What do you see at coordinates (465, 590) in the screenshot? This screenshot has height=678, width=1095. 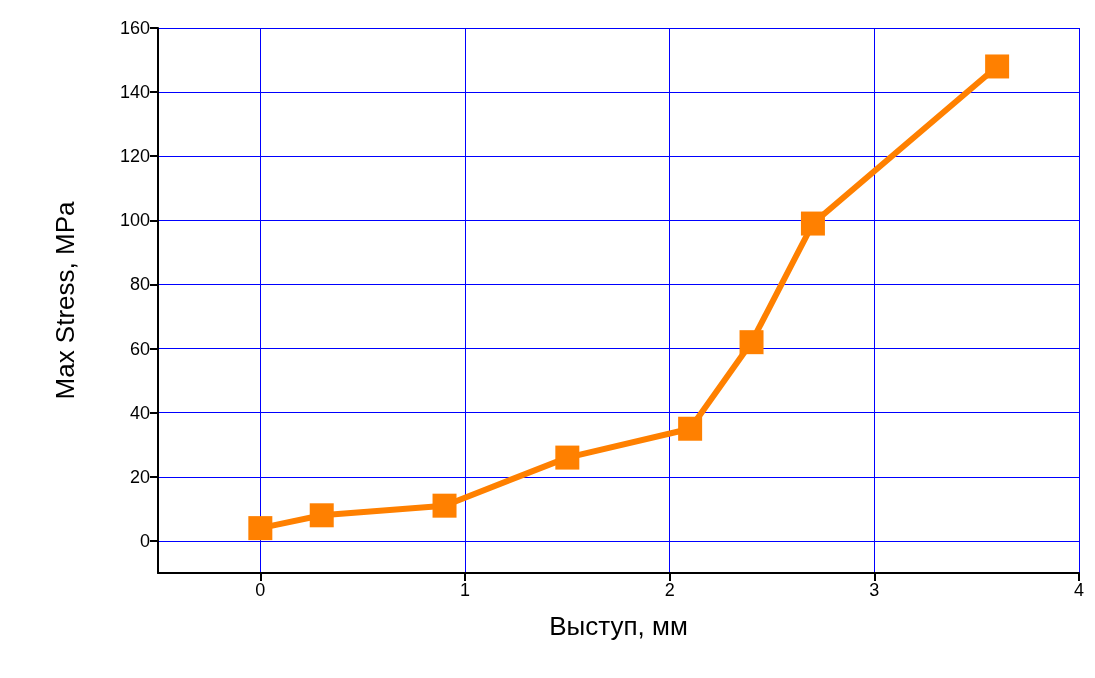 I see `x-tick-label: 1` at bounding box center [465, 590].